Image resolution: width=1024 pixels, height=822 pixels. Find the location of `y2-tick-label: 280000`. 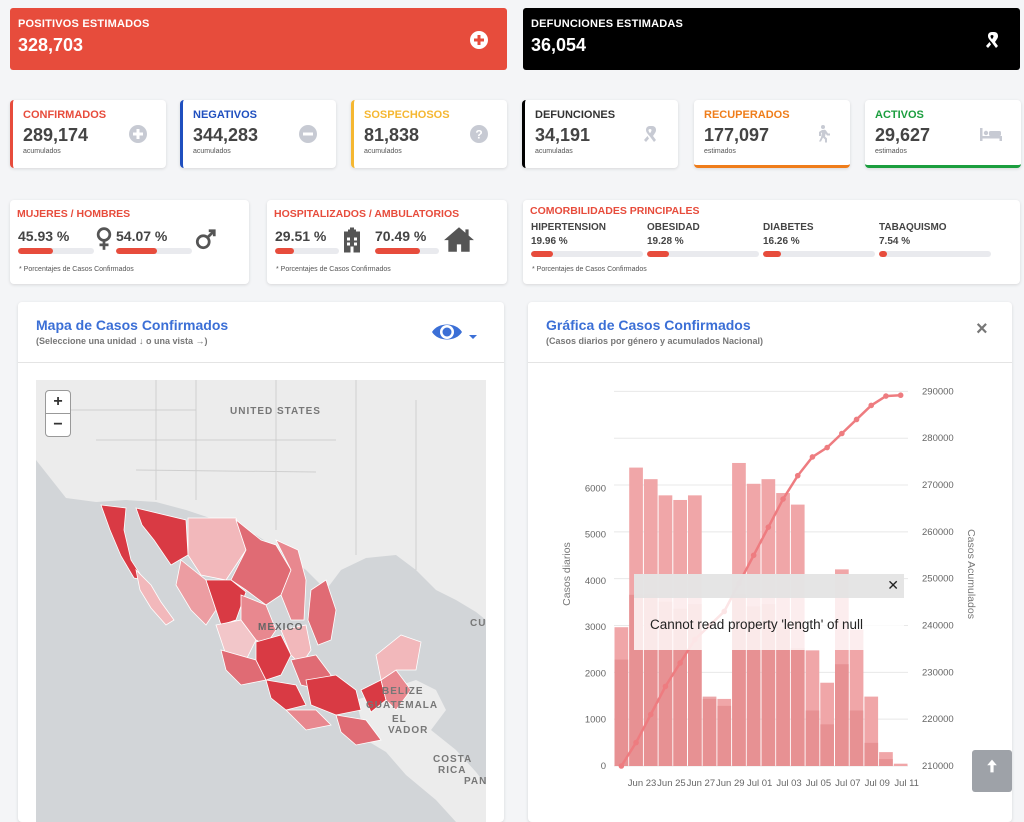

y2-tick-label: 280000 is located at coordinates (938, 438).